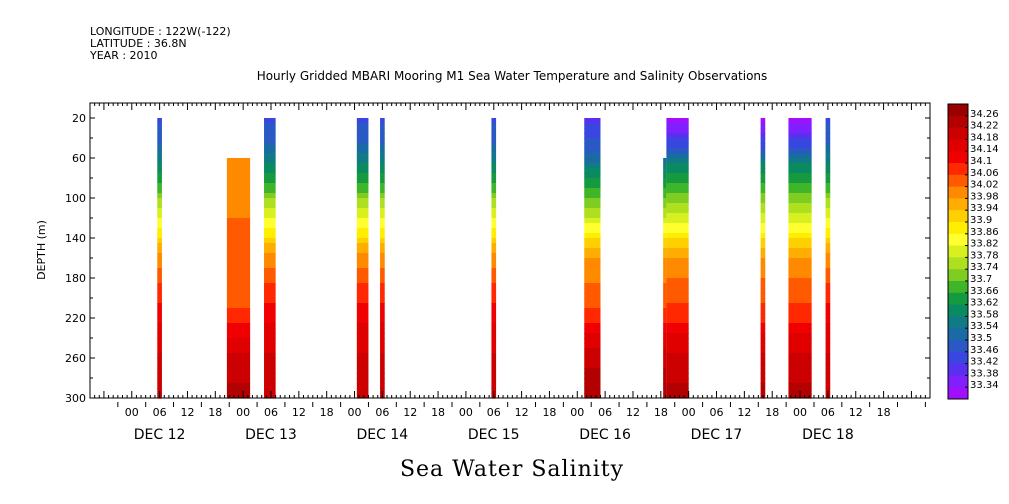  I want to click on x-day-label: DEC 15, so click(494, 435).